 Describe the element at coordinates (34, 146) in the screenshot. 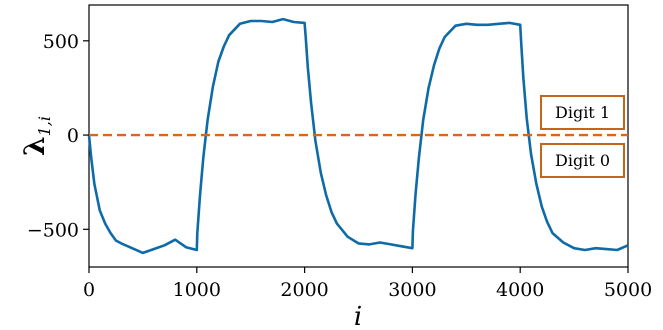

I see `y-axis-label-main: λ` at that location.